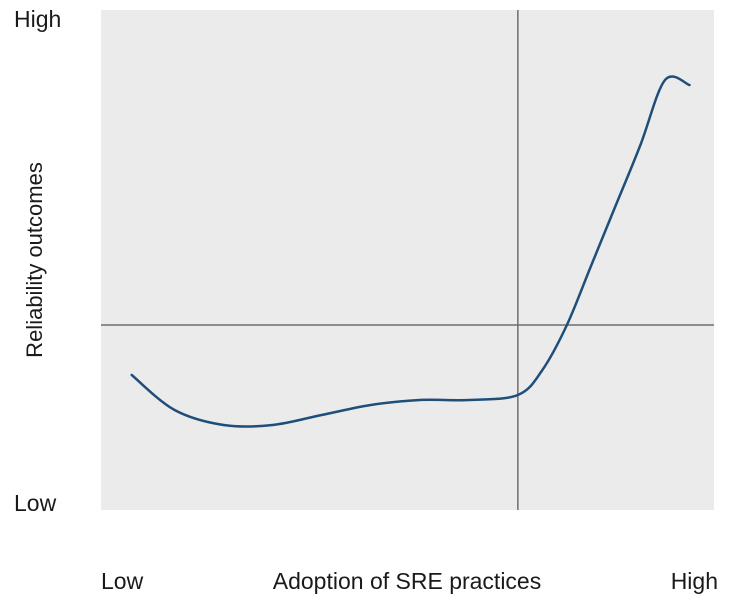 Image resolution: width=729 pixels, height=603 pixels. I want to click on y-tick-high: High, so click(37, 19).